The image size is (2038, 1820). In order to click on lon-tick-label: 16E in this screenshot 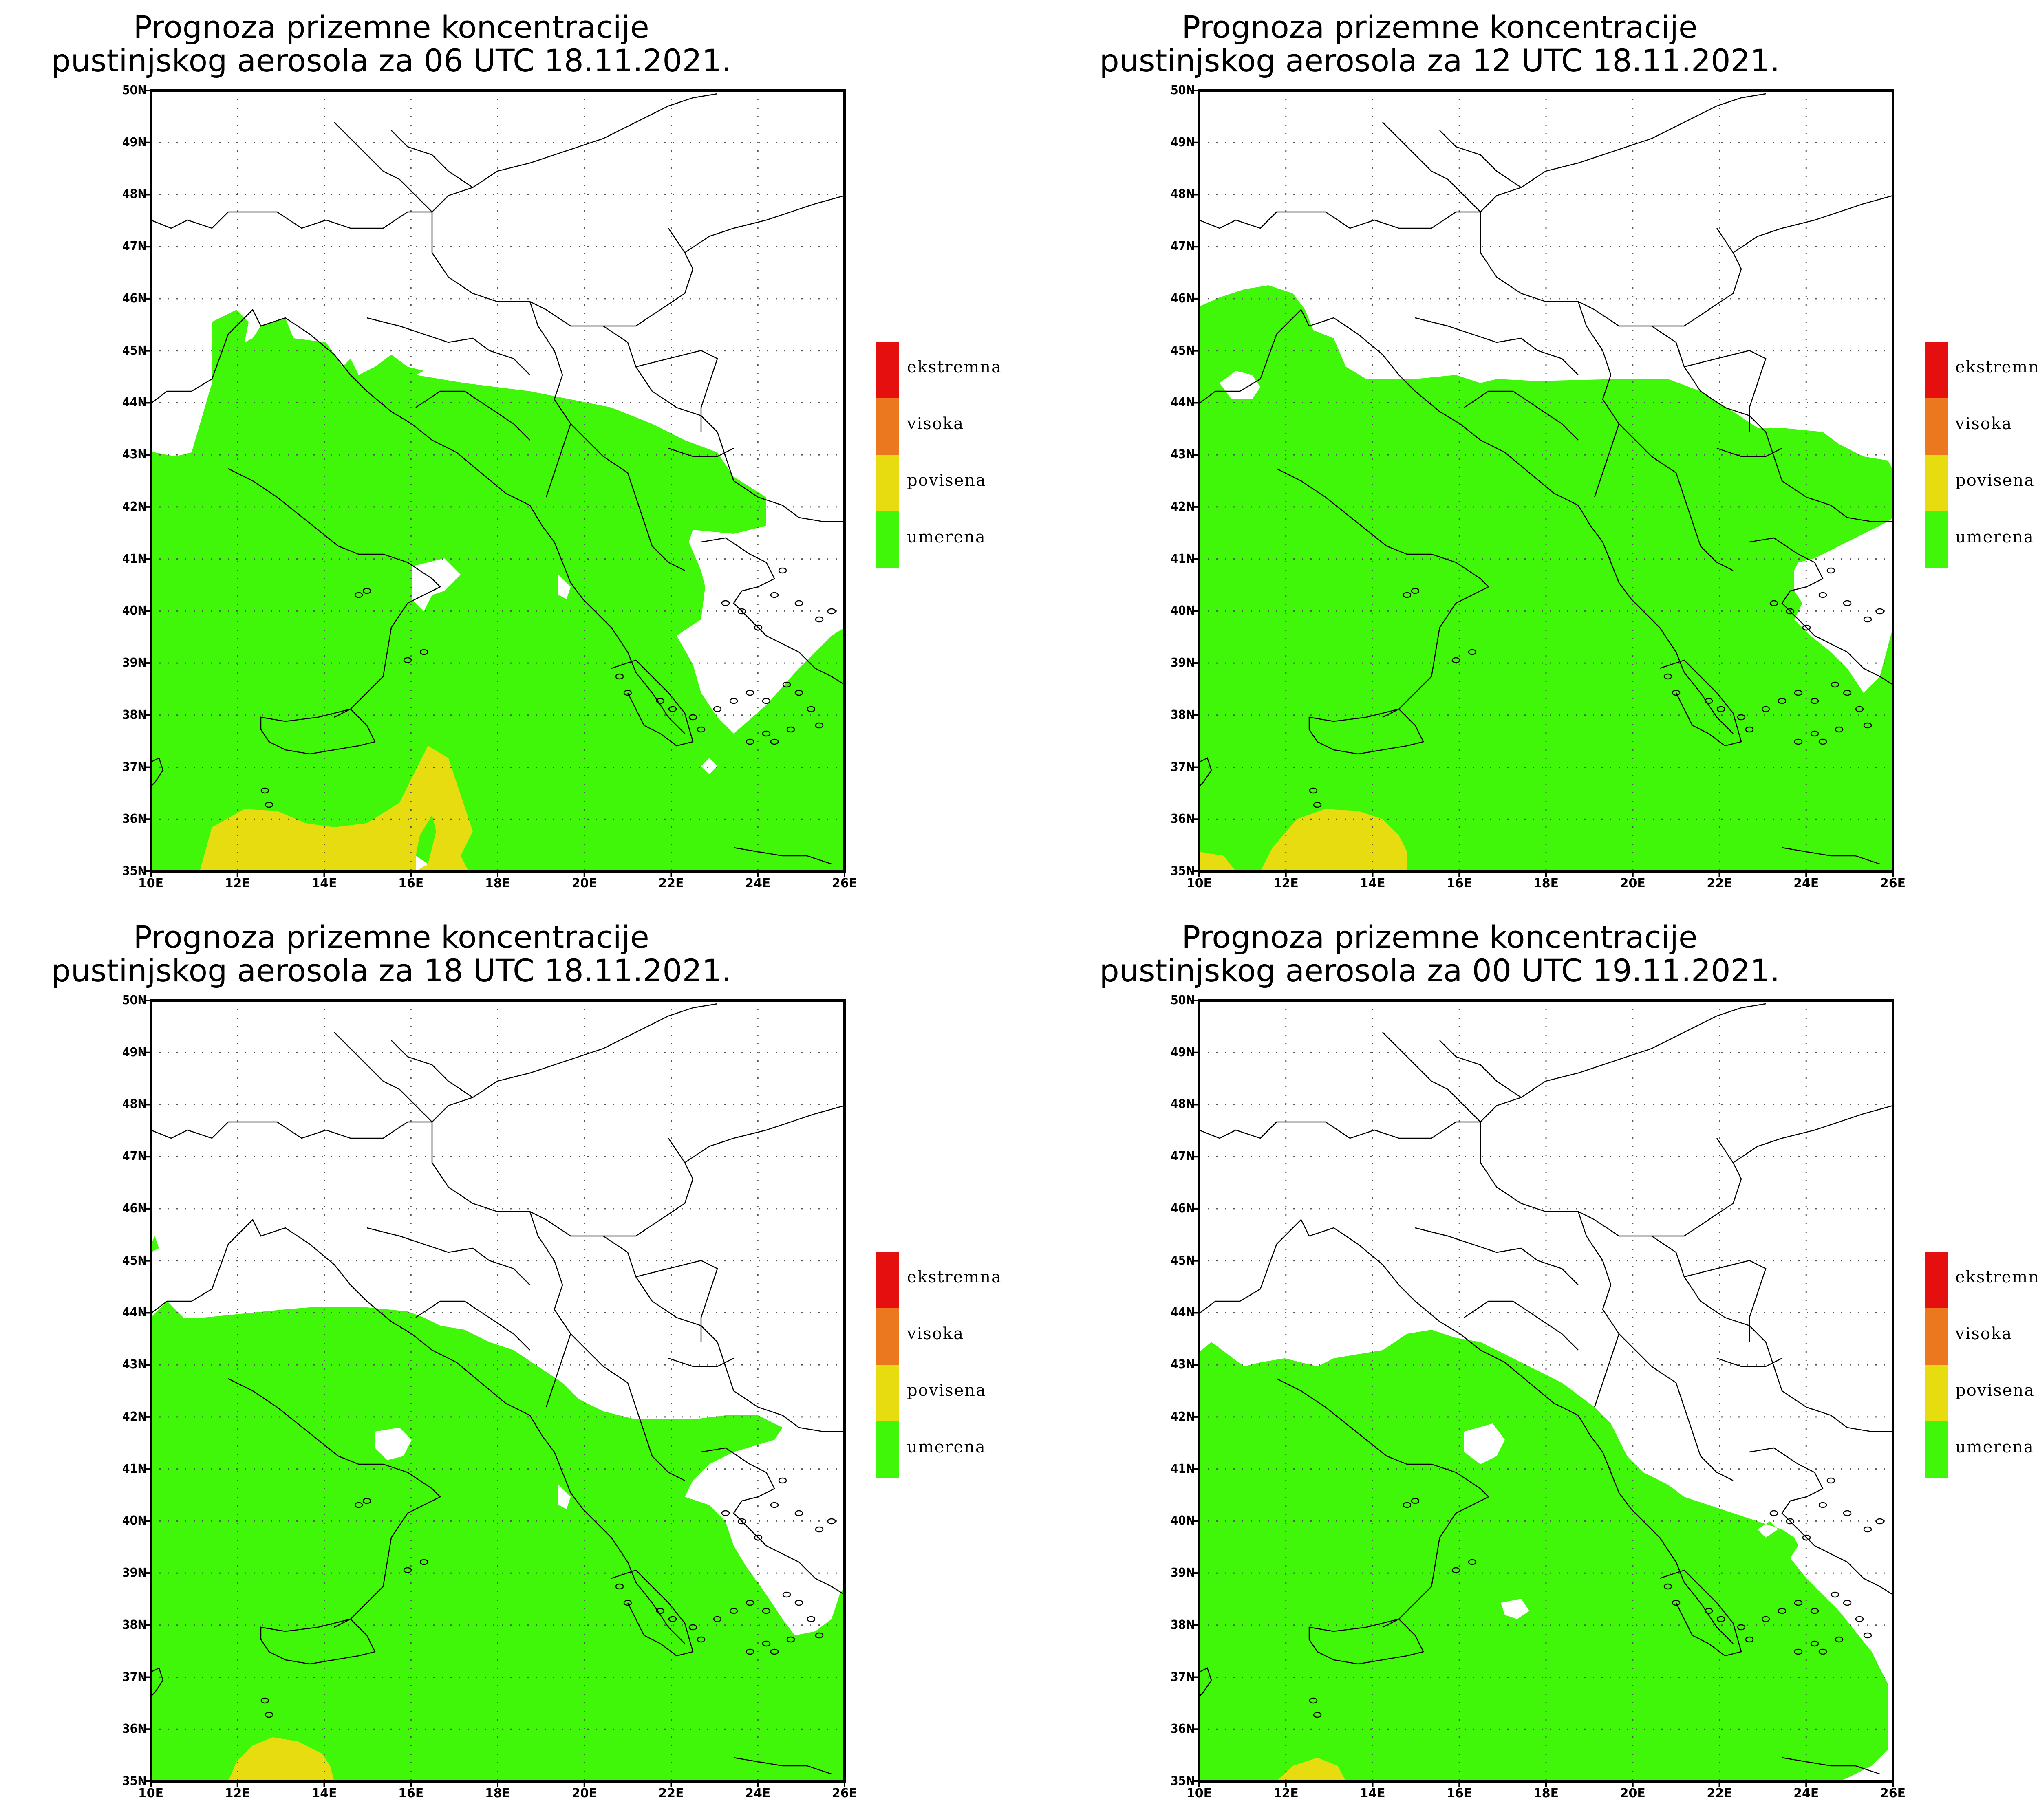, I will do `click(411, 1793)`.